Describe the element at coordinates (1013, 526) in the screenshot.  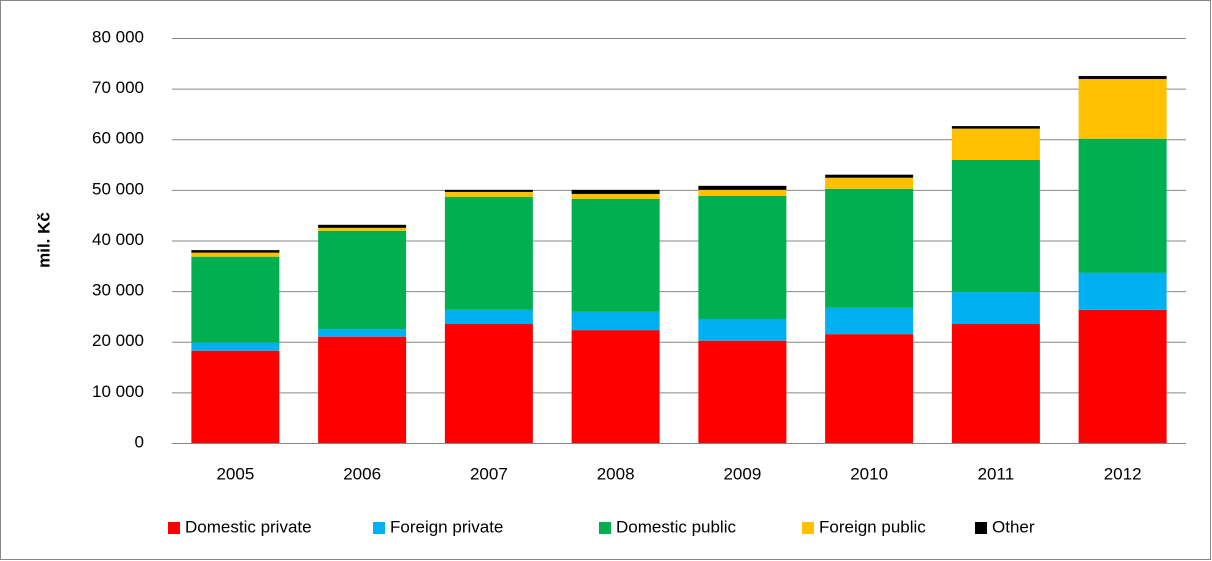
I see `legend-label: Other` at that location.